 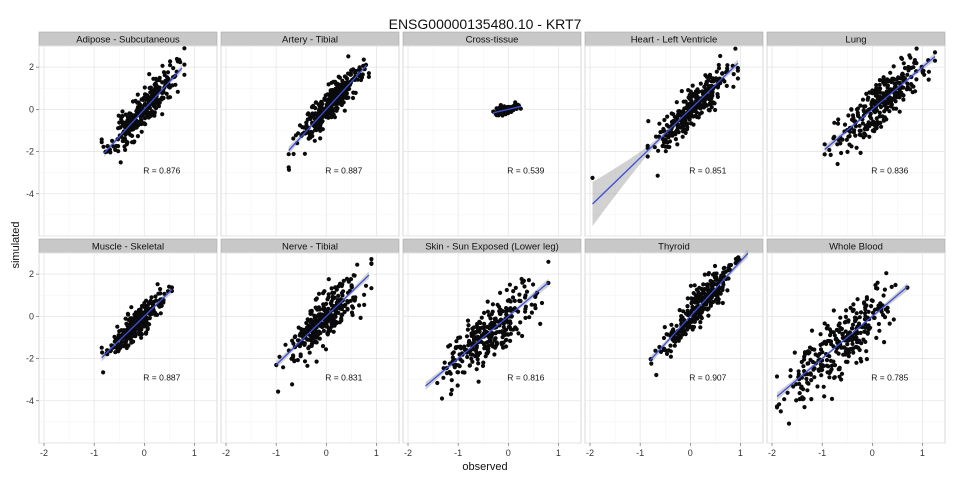 What do you see at coordinates (508, 453) in the screenshot?
I see `x-tick-label: 0` at bounding box center [508, 453].